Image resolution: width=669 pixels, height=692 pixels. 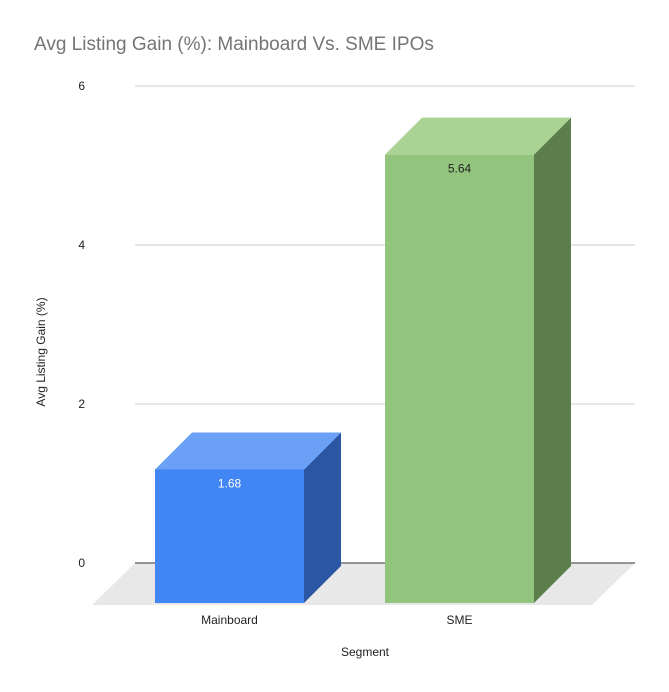 What do you see at coordinates (459, 620) in the screenshot?
I see `x-tick-label: SME` at bounding box center [459, 620].